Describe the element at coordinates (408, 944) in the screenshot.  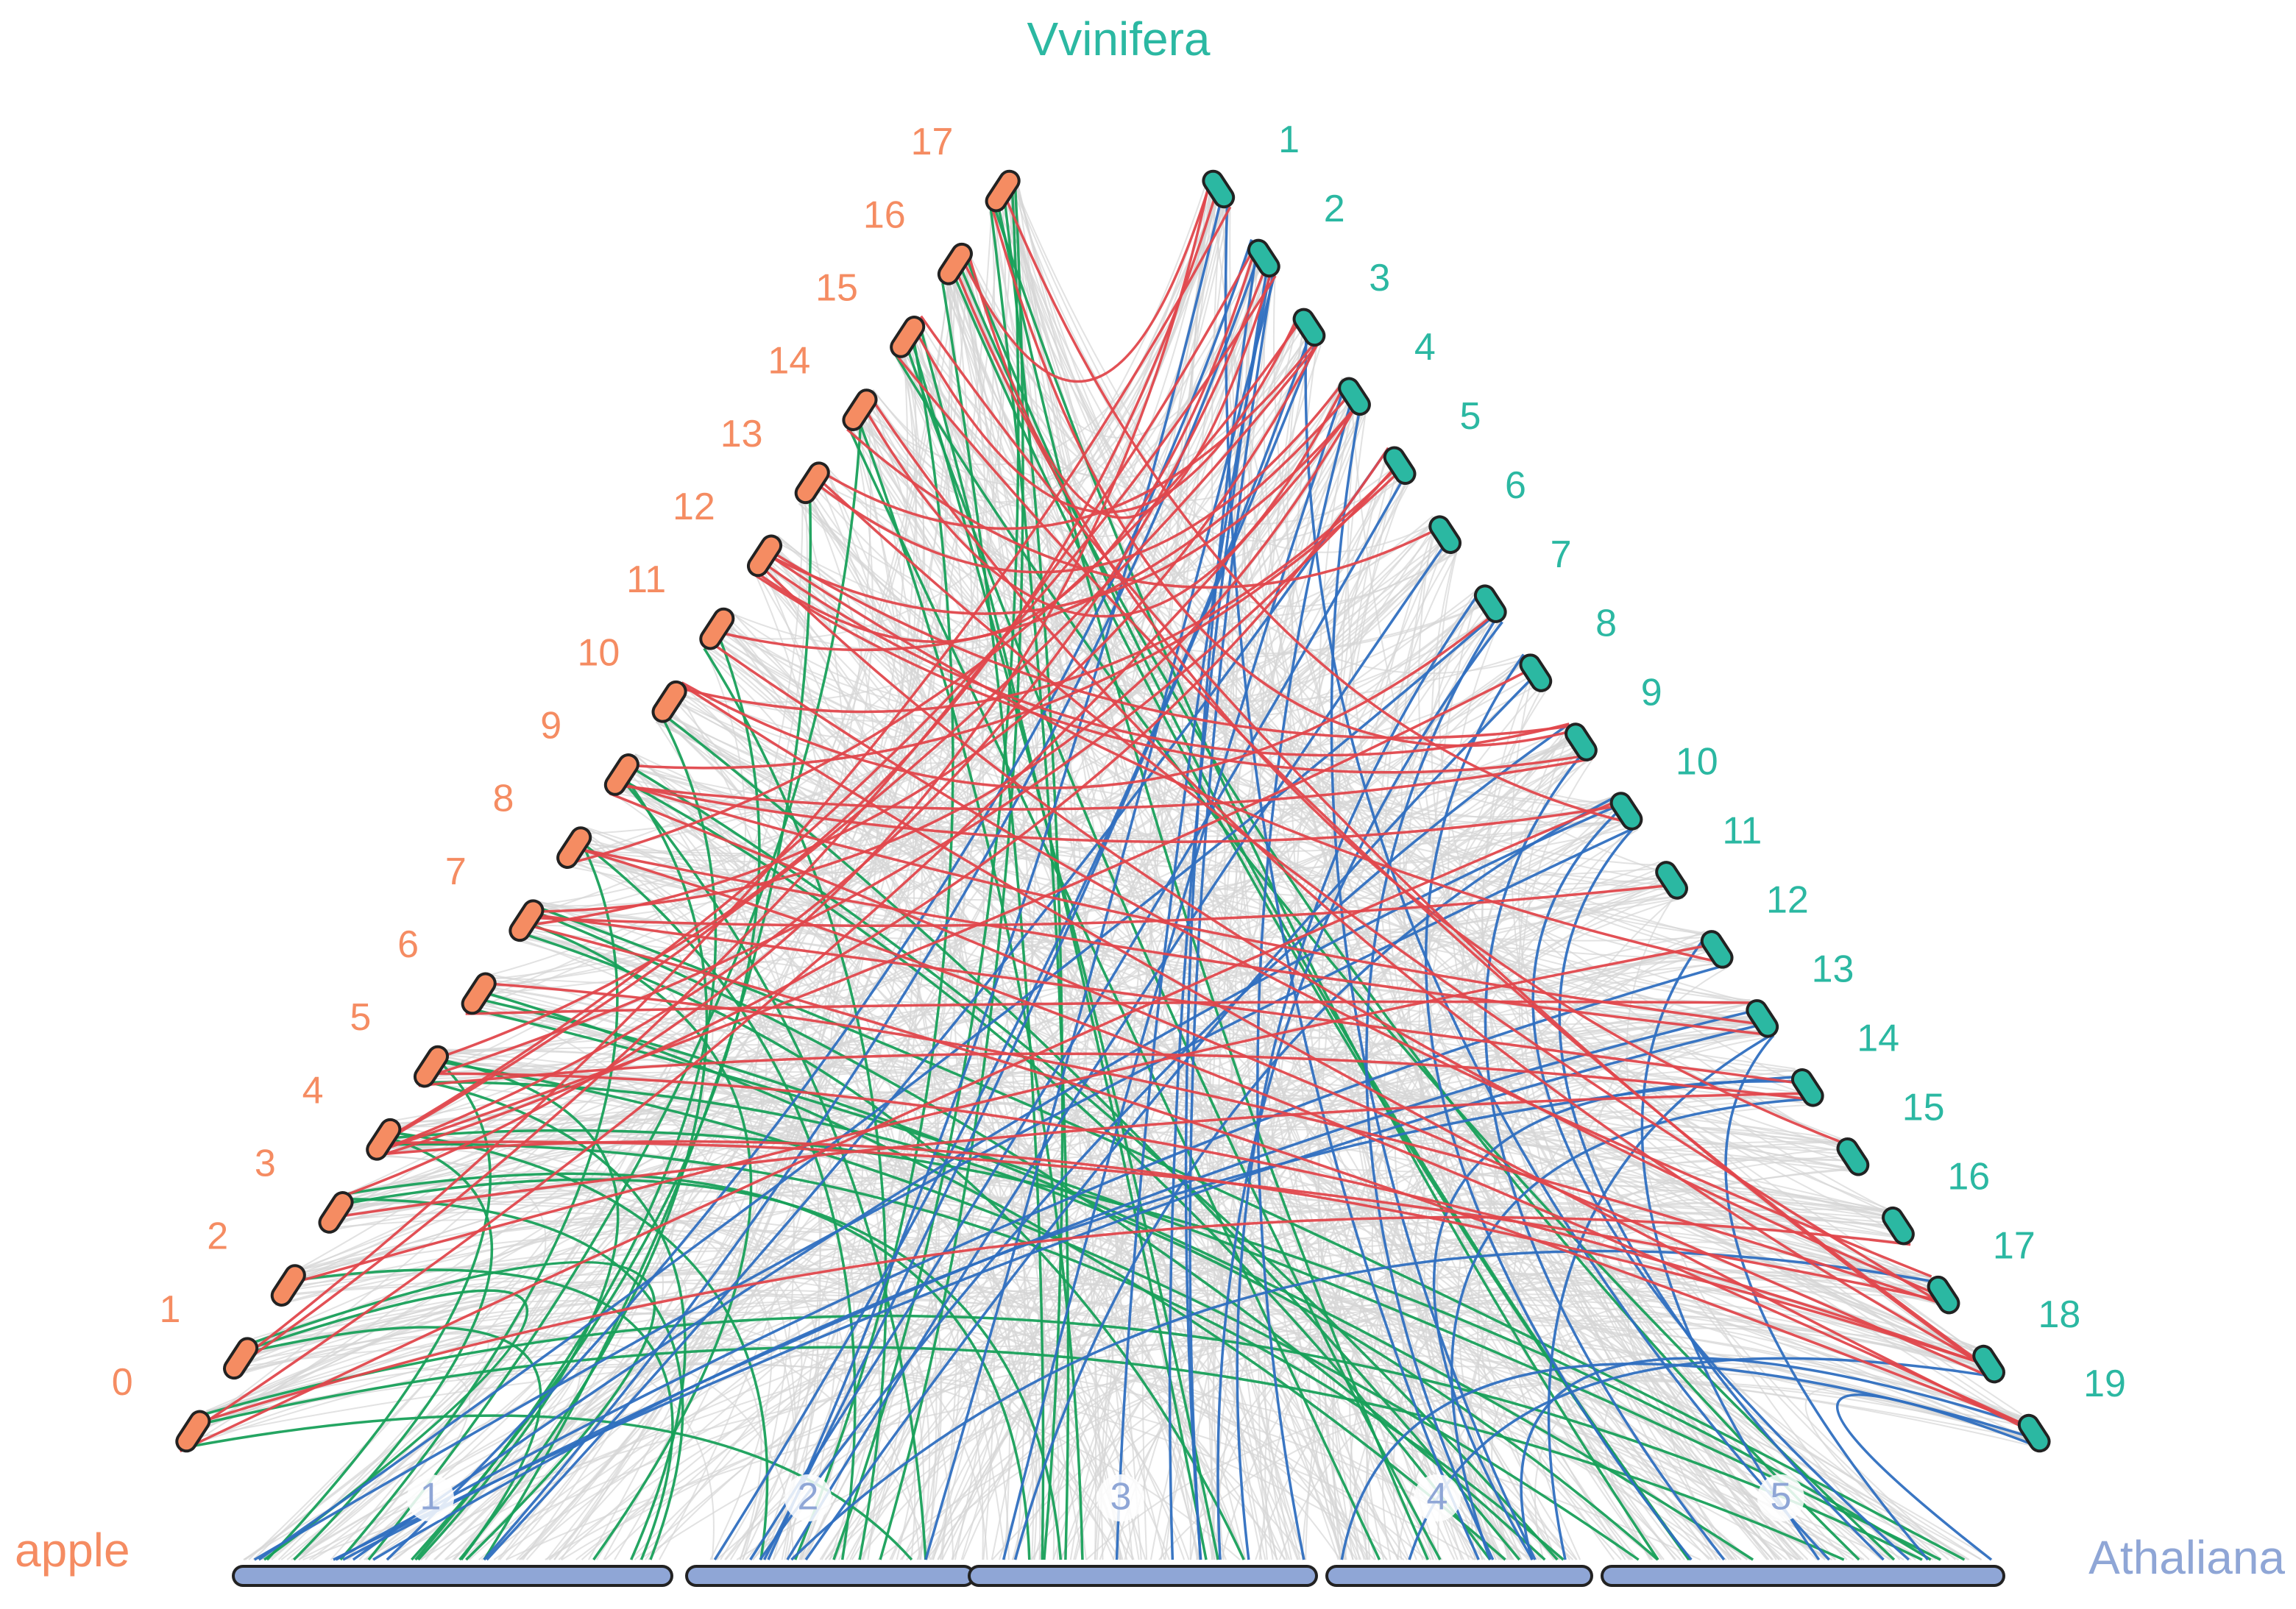
I see `chromosome-label: 6` at that location.